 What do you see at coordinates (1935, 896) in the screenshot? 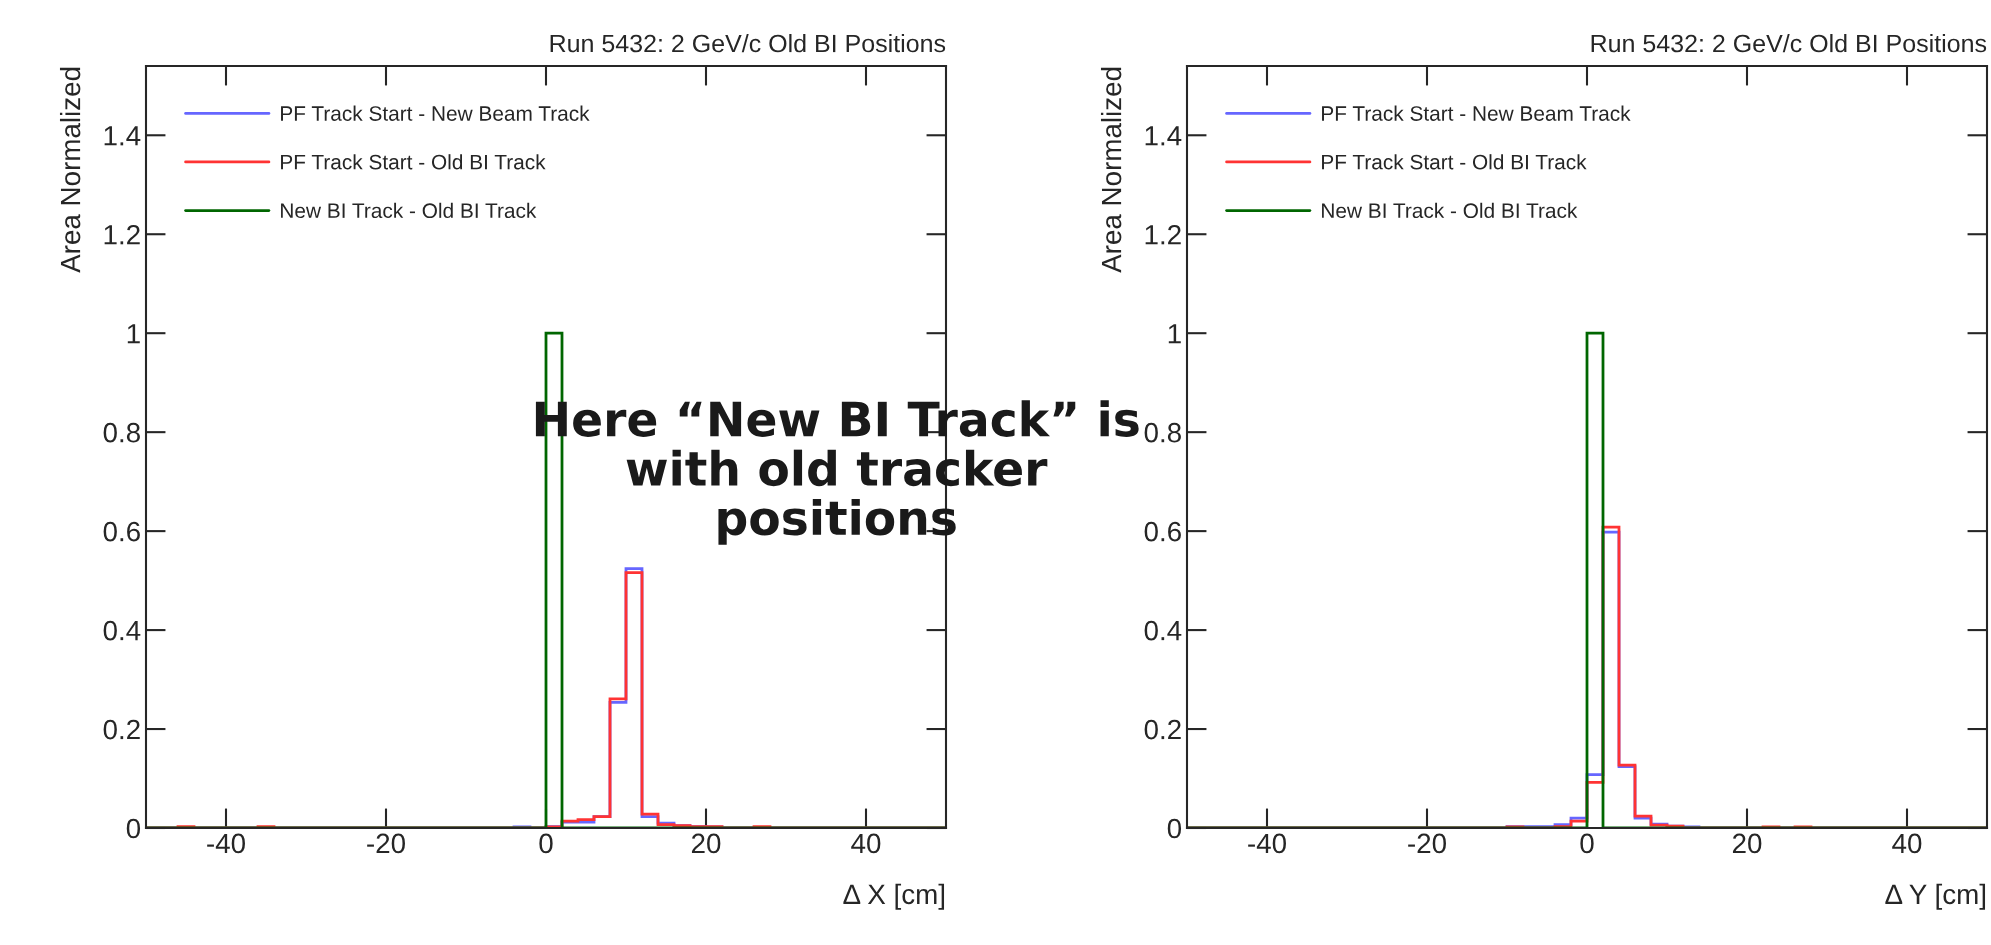
I see `x-axis-title: Δ Y [cm]` at bounding box center [1935, 896].